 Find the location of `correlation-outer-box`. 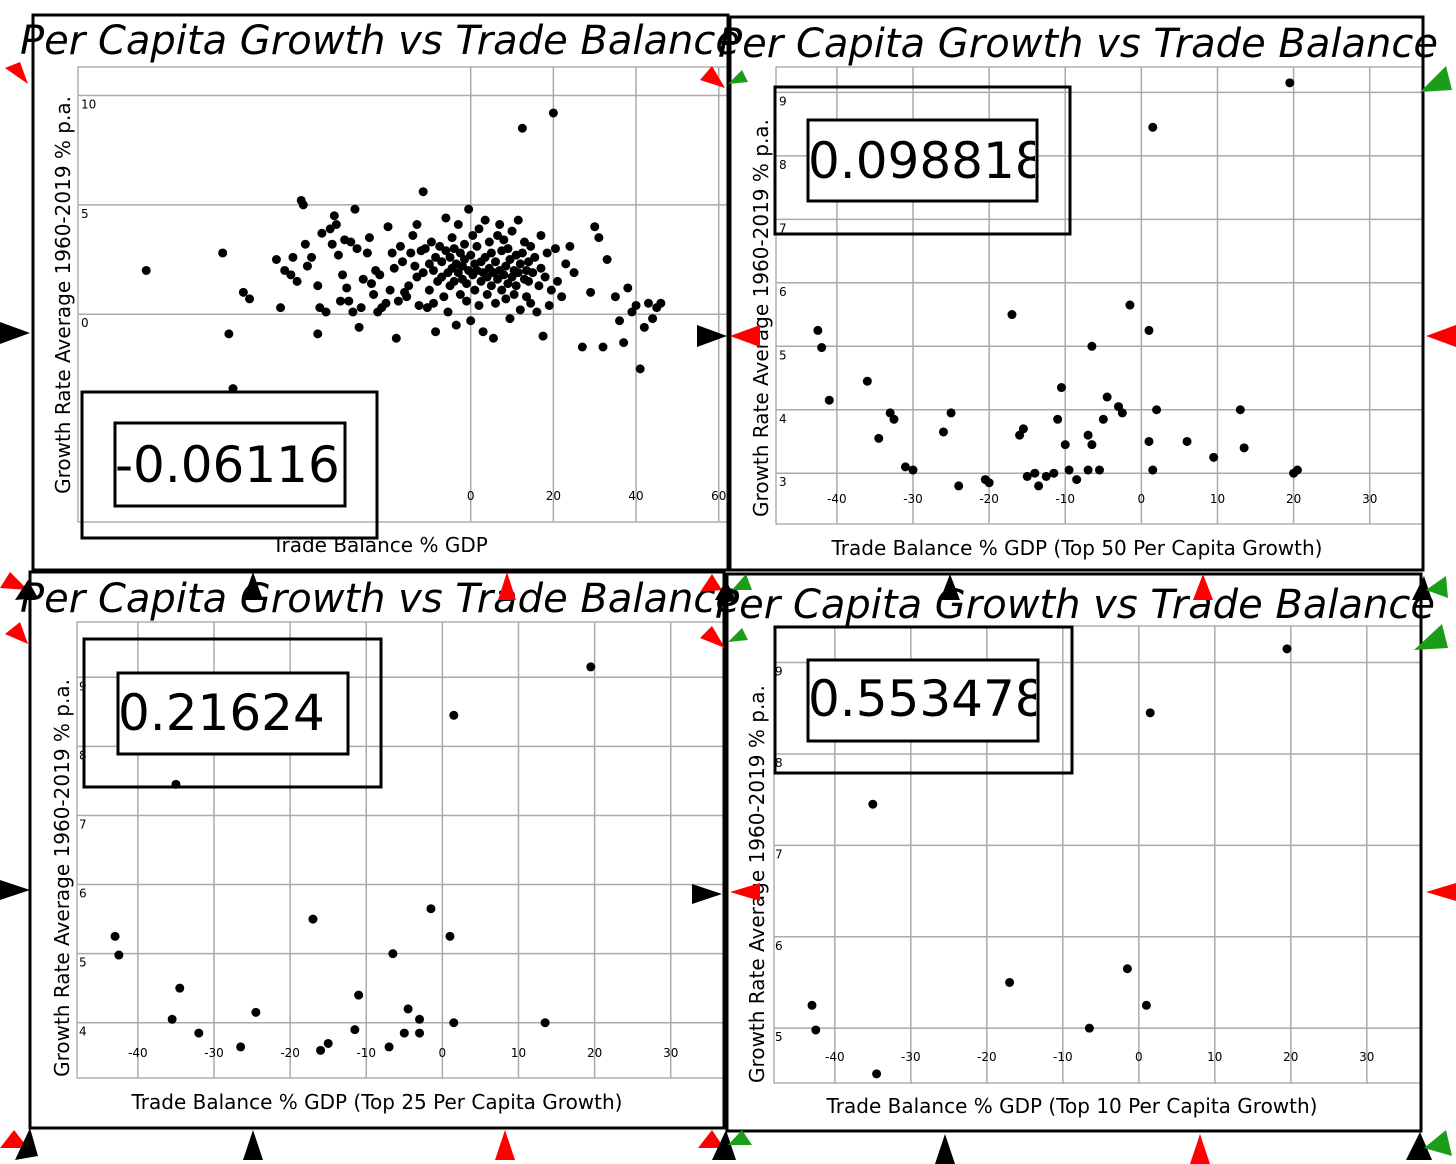

correlation-outer-box is located at coordinates (229, 465).